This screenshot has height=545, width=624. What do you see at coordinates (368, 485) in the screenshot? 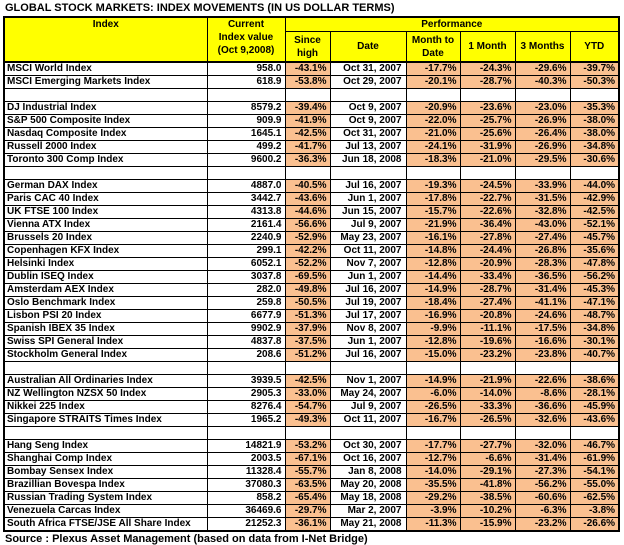
I see `high-date: May 20, 2008` at bounding box center [368, 485].